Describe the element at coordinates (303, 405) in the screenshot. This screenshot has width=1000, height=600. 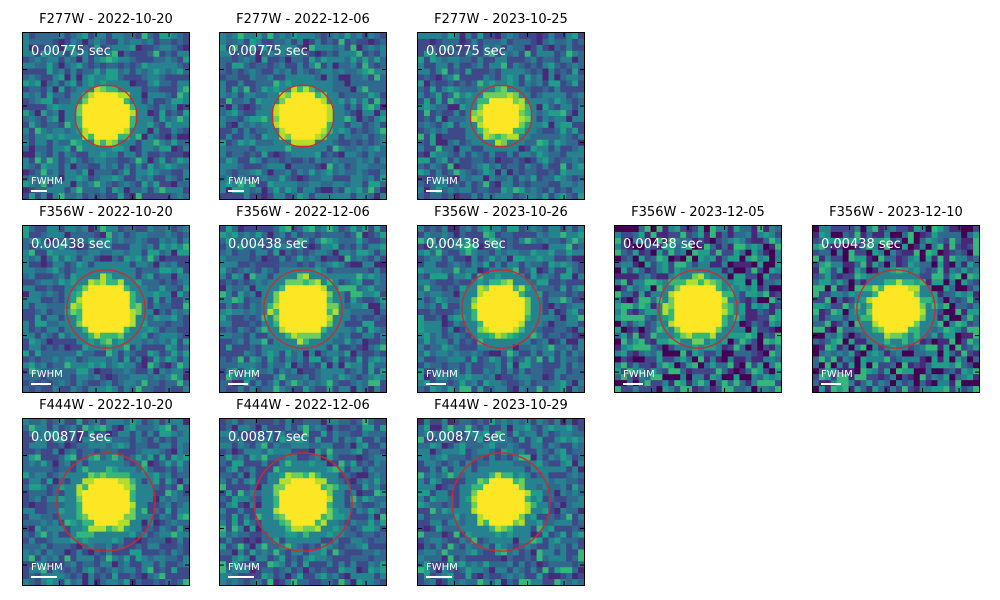
I see `panel-title: F444W - 2022-12-06` at that location.